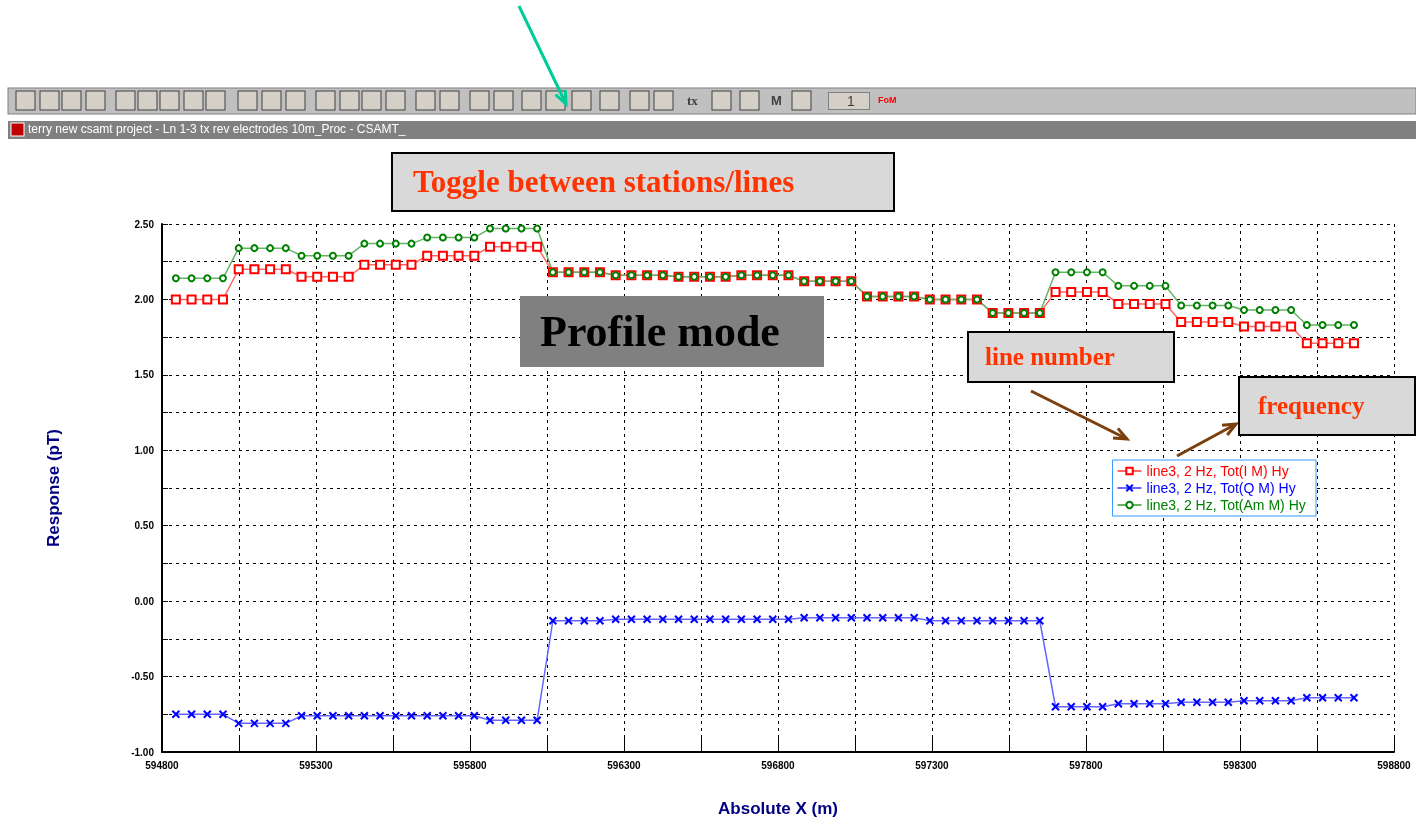 This screenshot has height=822, width=1416. Describe the element at coordinates (162, 765) in the screenshot. I see `x-tick-label: 594800` at that location.